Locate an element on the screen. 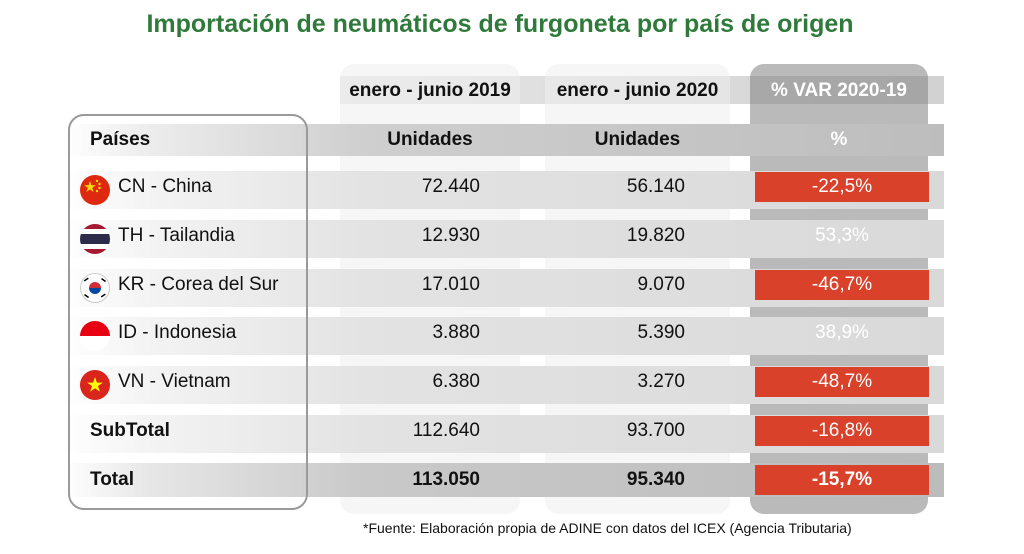 The height and width of the screenshot is (554, 1024). column-header-paises: Países is located at coordinates (120, 139).